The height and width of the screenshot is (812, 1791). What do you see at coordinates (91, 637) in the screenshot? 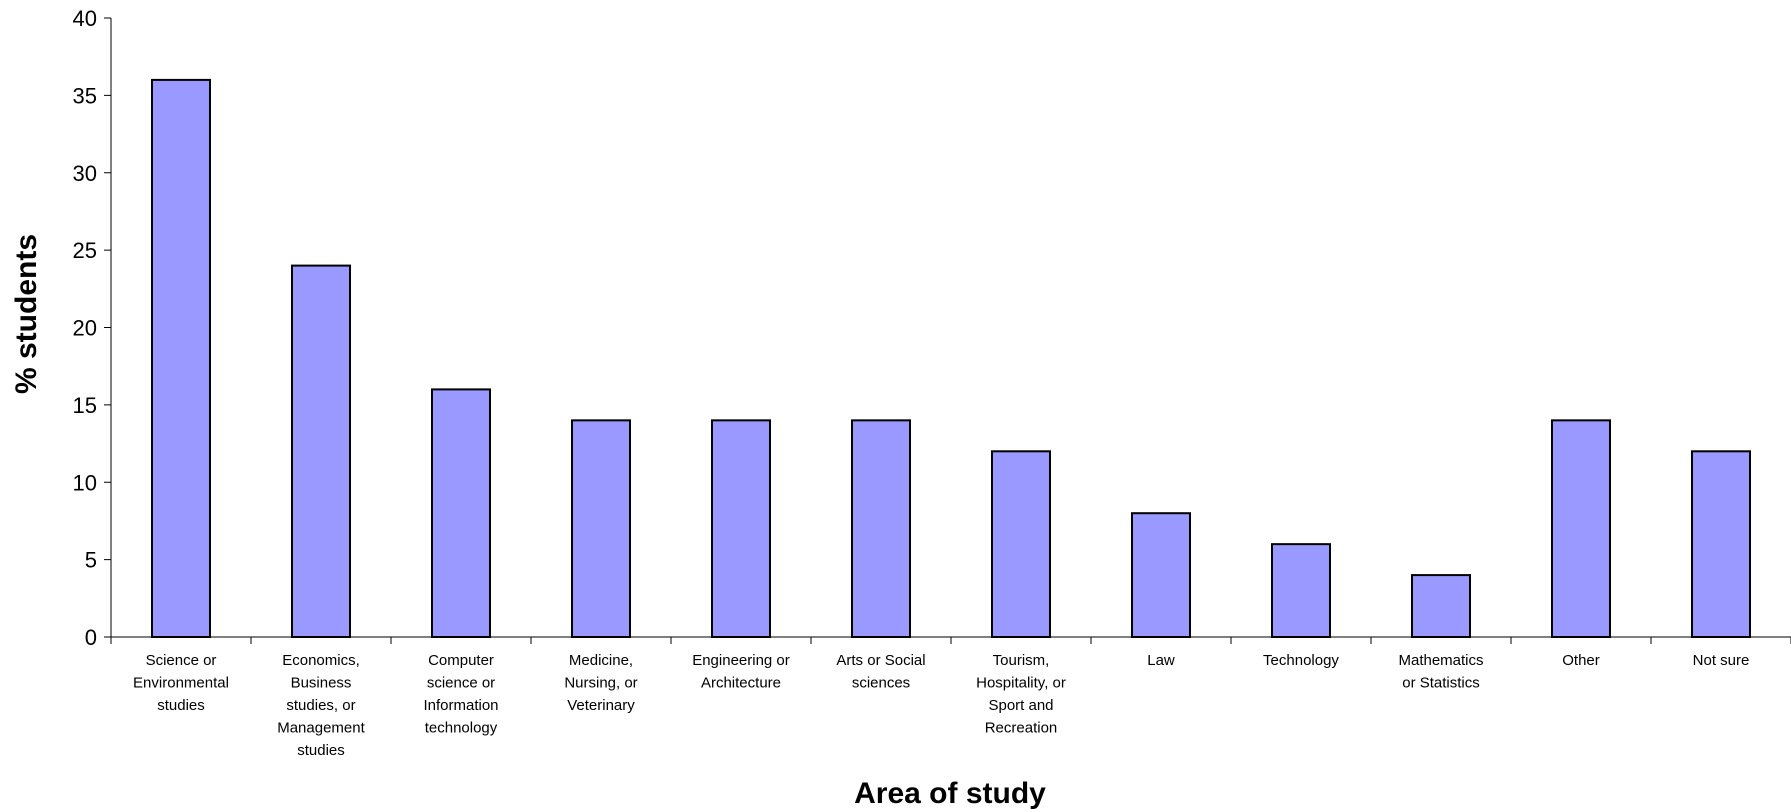
I see `y-tick-label: 0` at bounding box center [91, 637].